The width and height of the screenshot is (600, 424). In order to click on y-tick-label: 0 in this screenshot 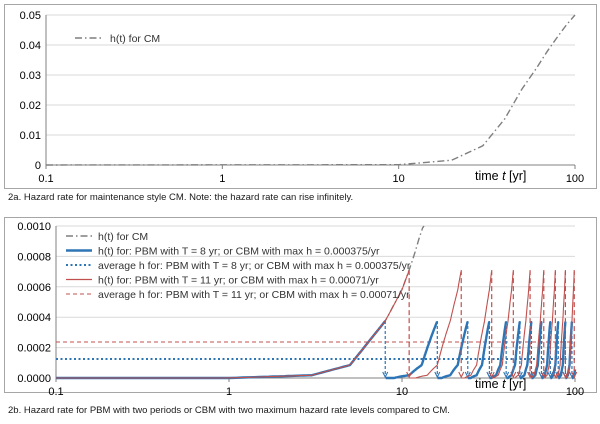, I will do `click(38, 166)`.